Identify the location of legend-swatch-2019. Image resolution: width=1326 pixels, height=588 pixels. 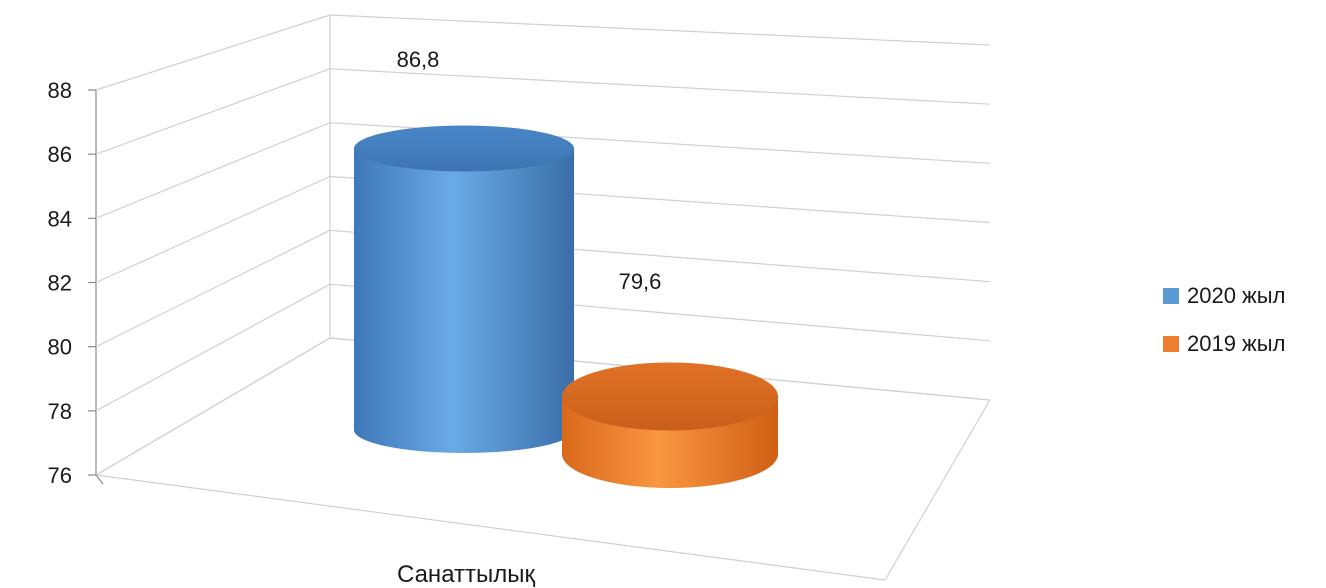
(1171, 344).